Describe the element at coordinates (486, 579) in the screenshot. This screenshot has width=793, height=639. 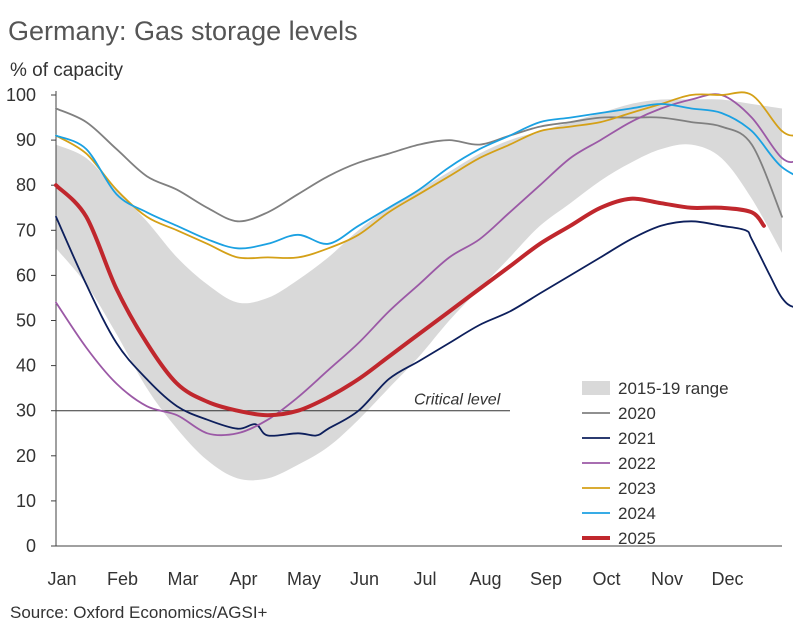
I see `x-tick-label: Aug` at that location.